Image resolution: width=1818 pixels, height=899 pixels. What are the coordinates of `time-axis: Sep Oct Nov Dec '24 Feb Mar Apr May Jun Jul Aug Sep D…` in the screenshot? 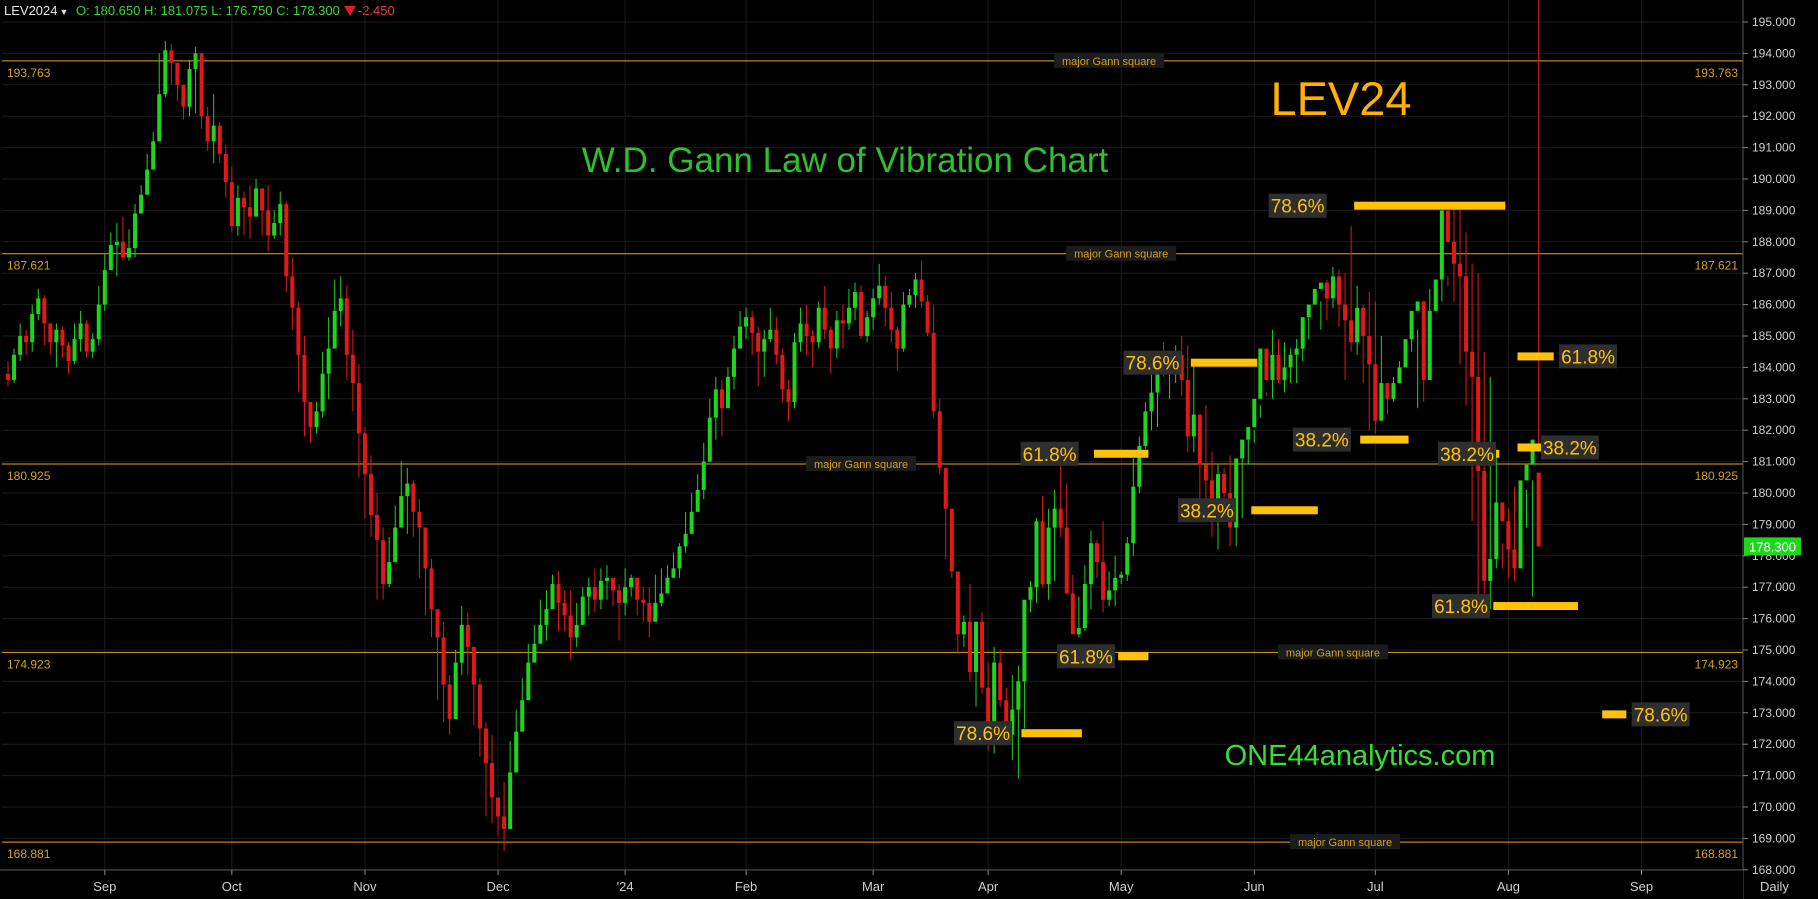 It's located at (894, 884).